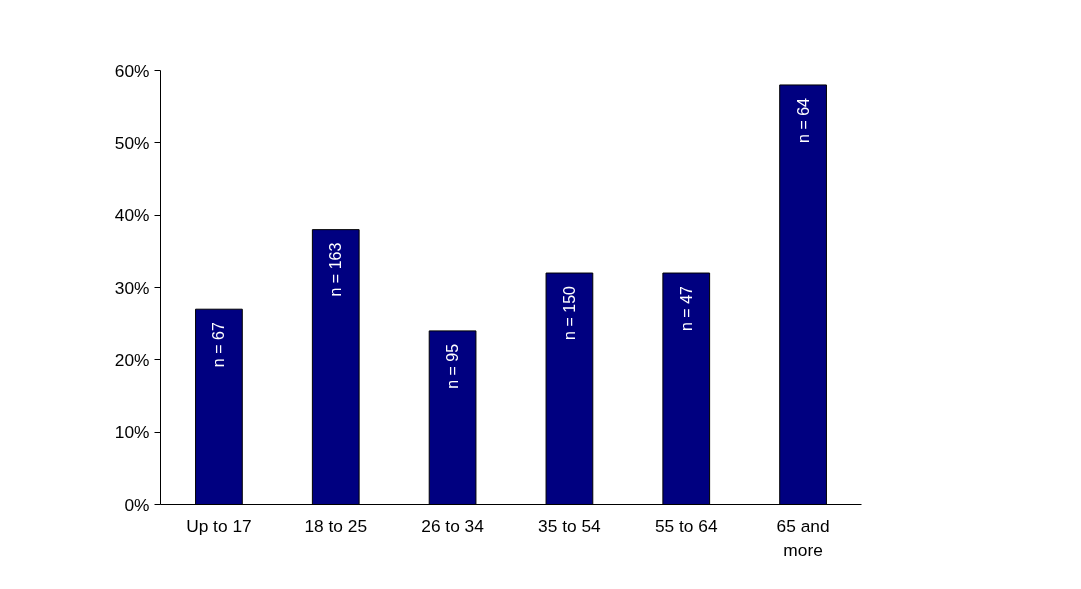 The height and width of the screenshot is (589, 1081). What do you see at coordinates (219, 345) in the screenshot?
I see `annotation: n = 67` at bounding box center [219, 345].